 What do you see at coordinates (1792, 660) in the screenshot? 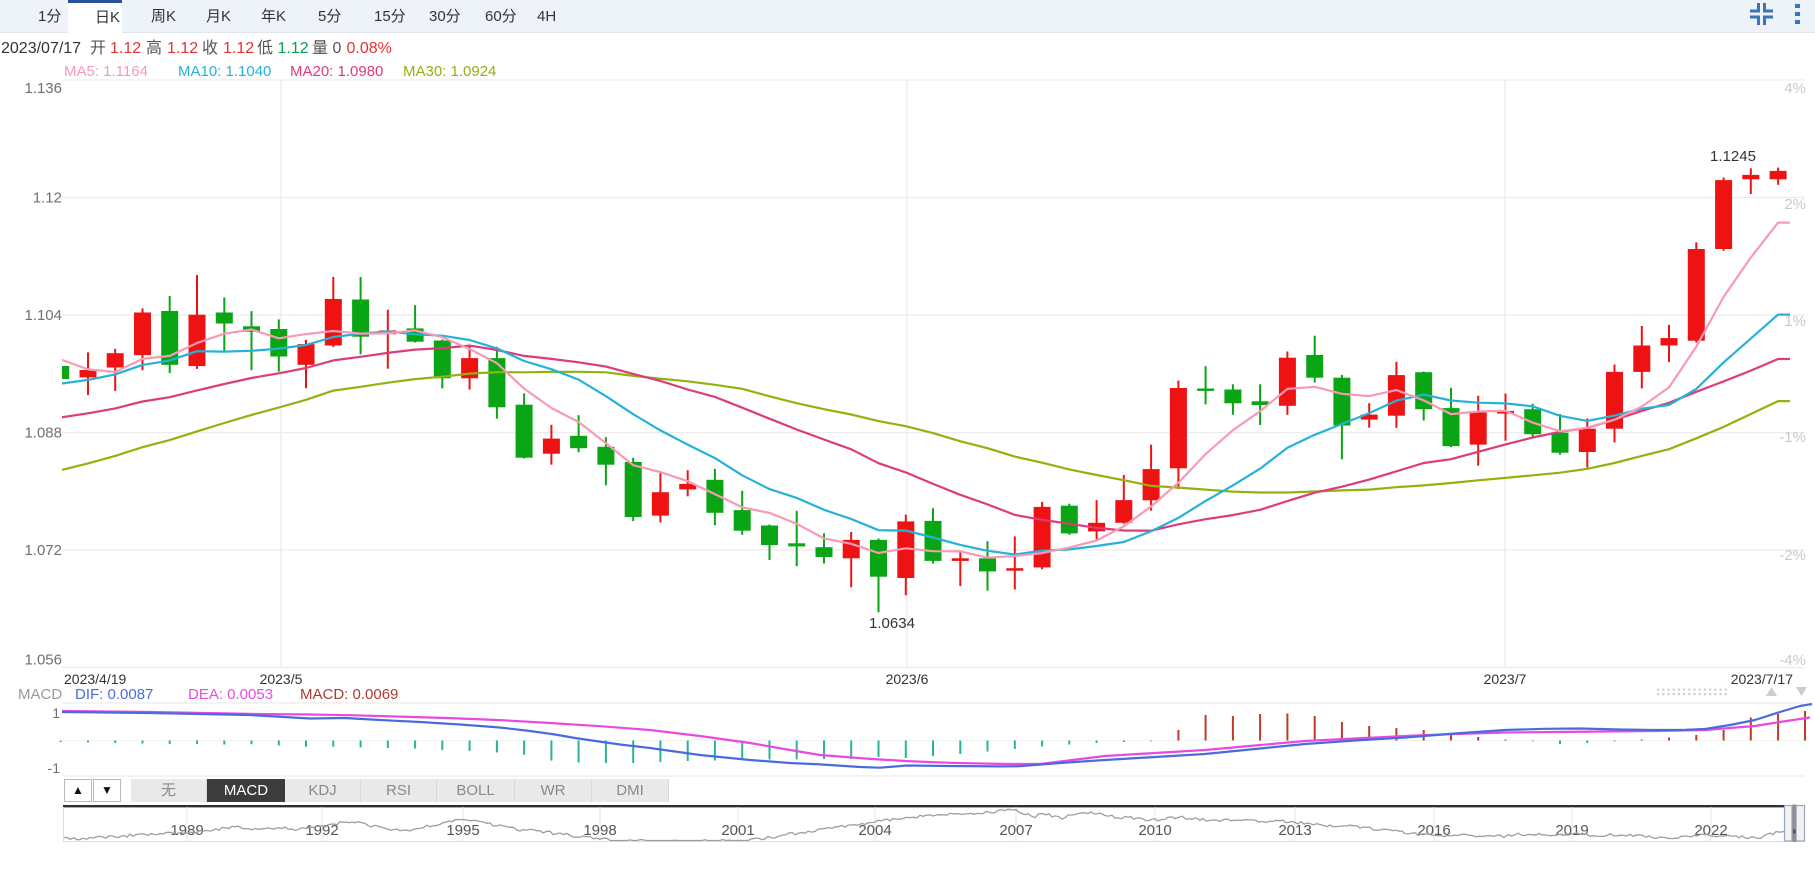
I see `svg-text: -4%` at bounding box center [1792, 660].